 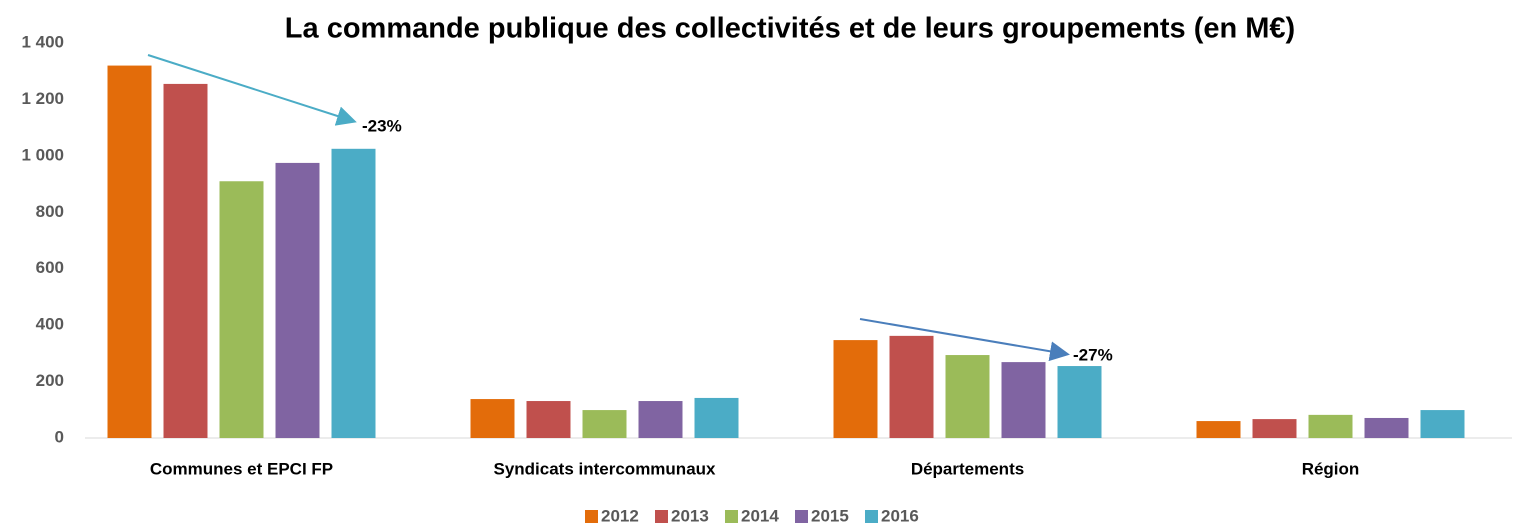 What do you see at coordinates (620, 515) in the screenshot?
I see `legend-label: 2012` at bounding box center [620, 515].